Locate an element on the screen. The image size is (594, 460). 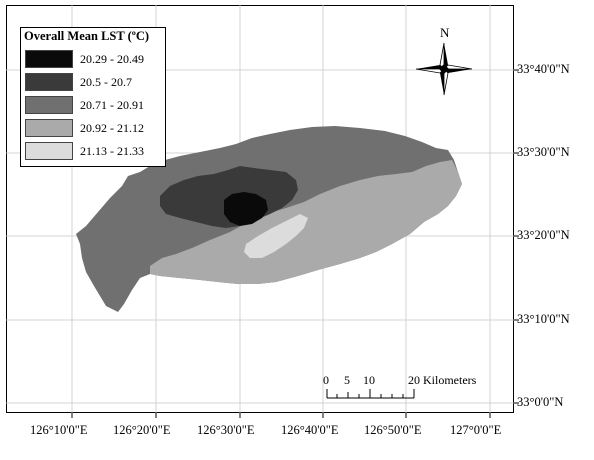
north-label: N is located at coordinates (445, 32).